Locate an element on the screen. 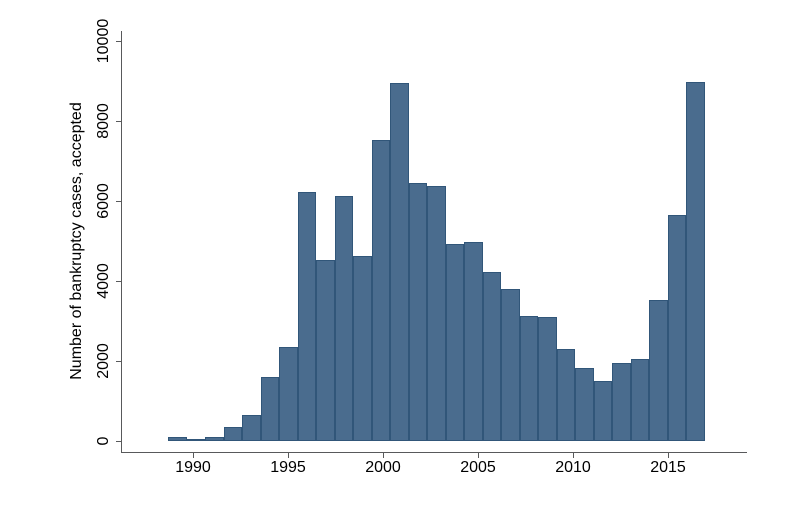  y-tick-label-6000: 6000 is located at coordinates (103, 201).